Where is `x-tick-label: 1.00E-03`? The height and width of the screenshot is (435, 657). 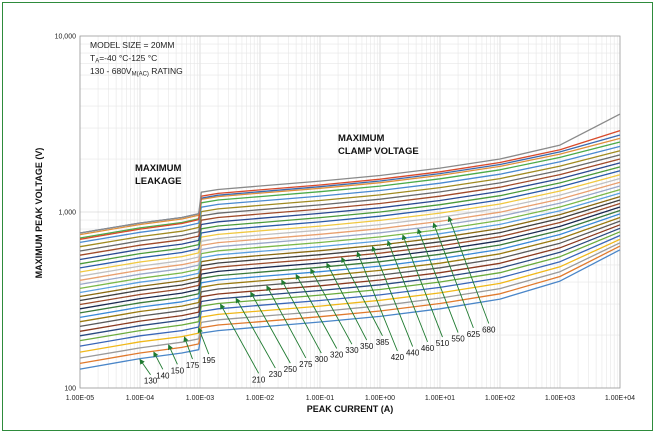 x-tick-label: 1.00E-03 is located at coordinates (200, 398).